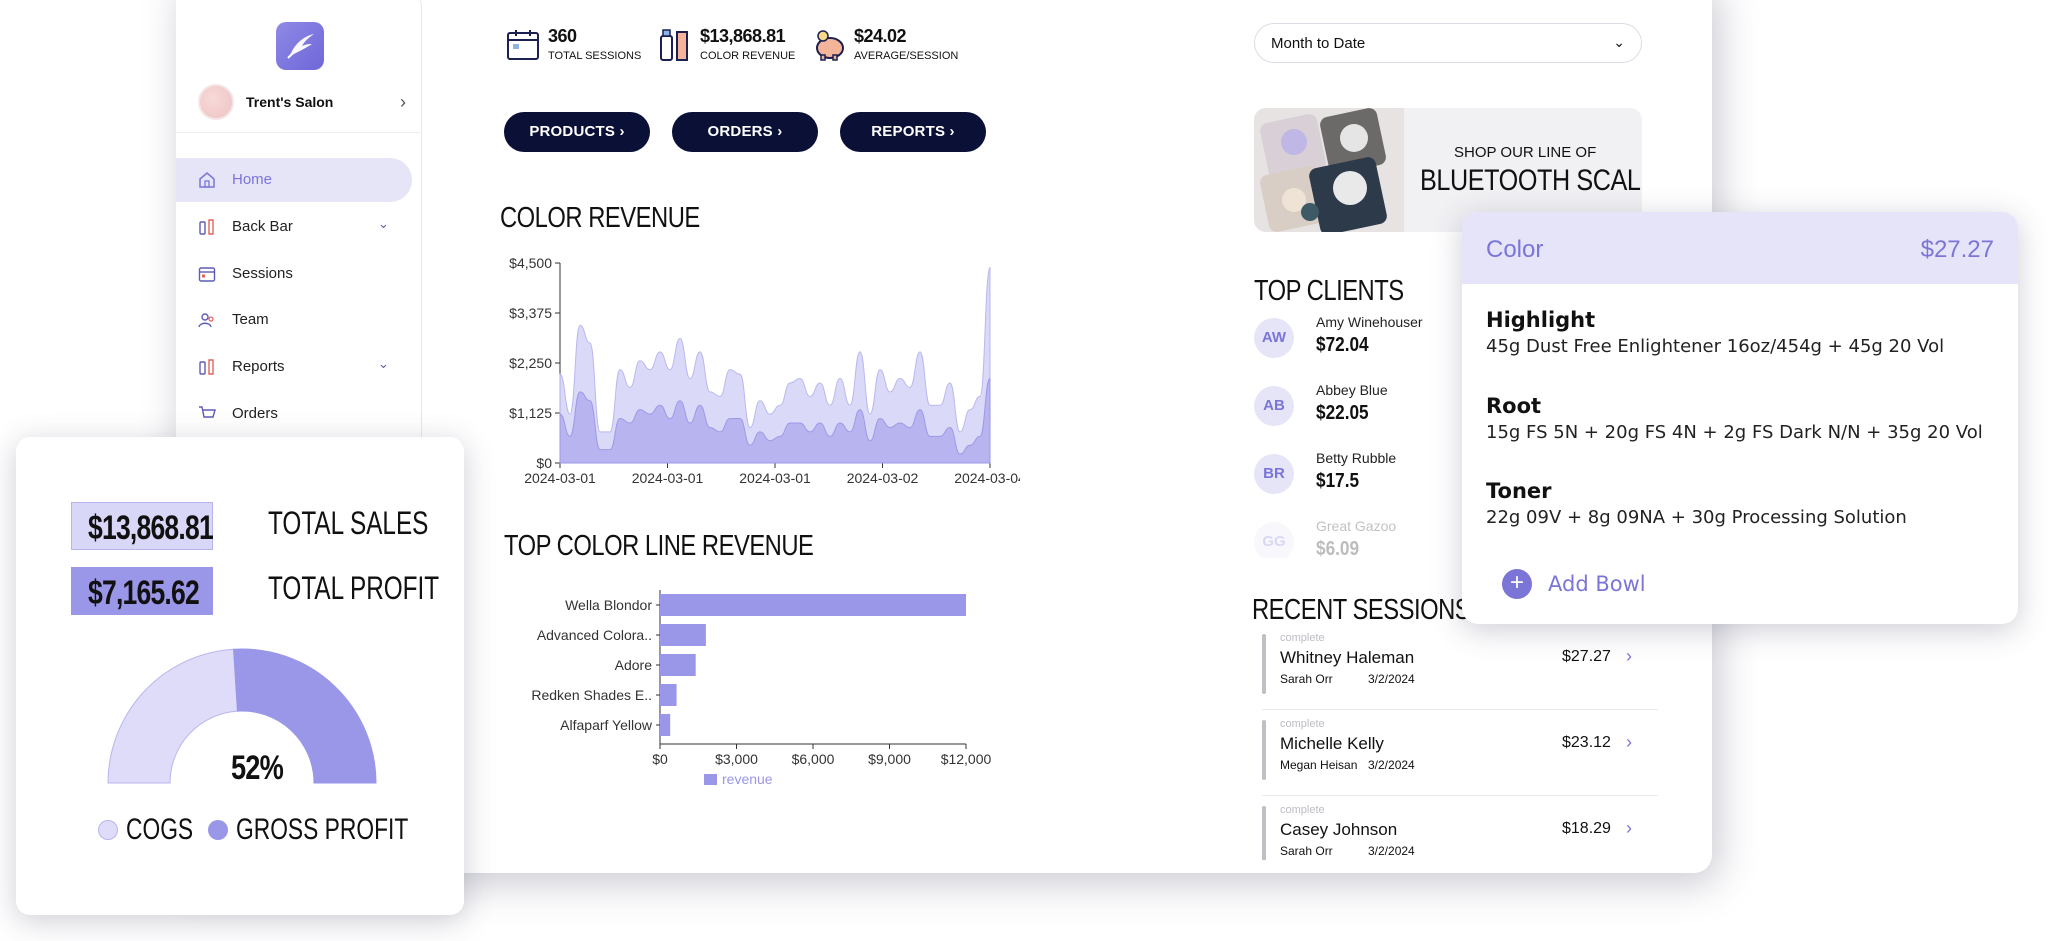  What do you see at coordinates (562, 36) in the screenshot?
I see `stat-value: 360` at bounding box center [562, 36].